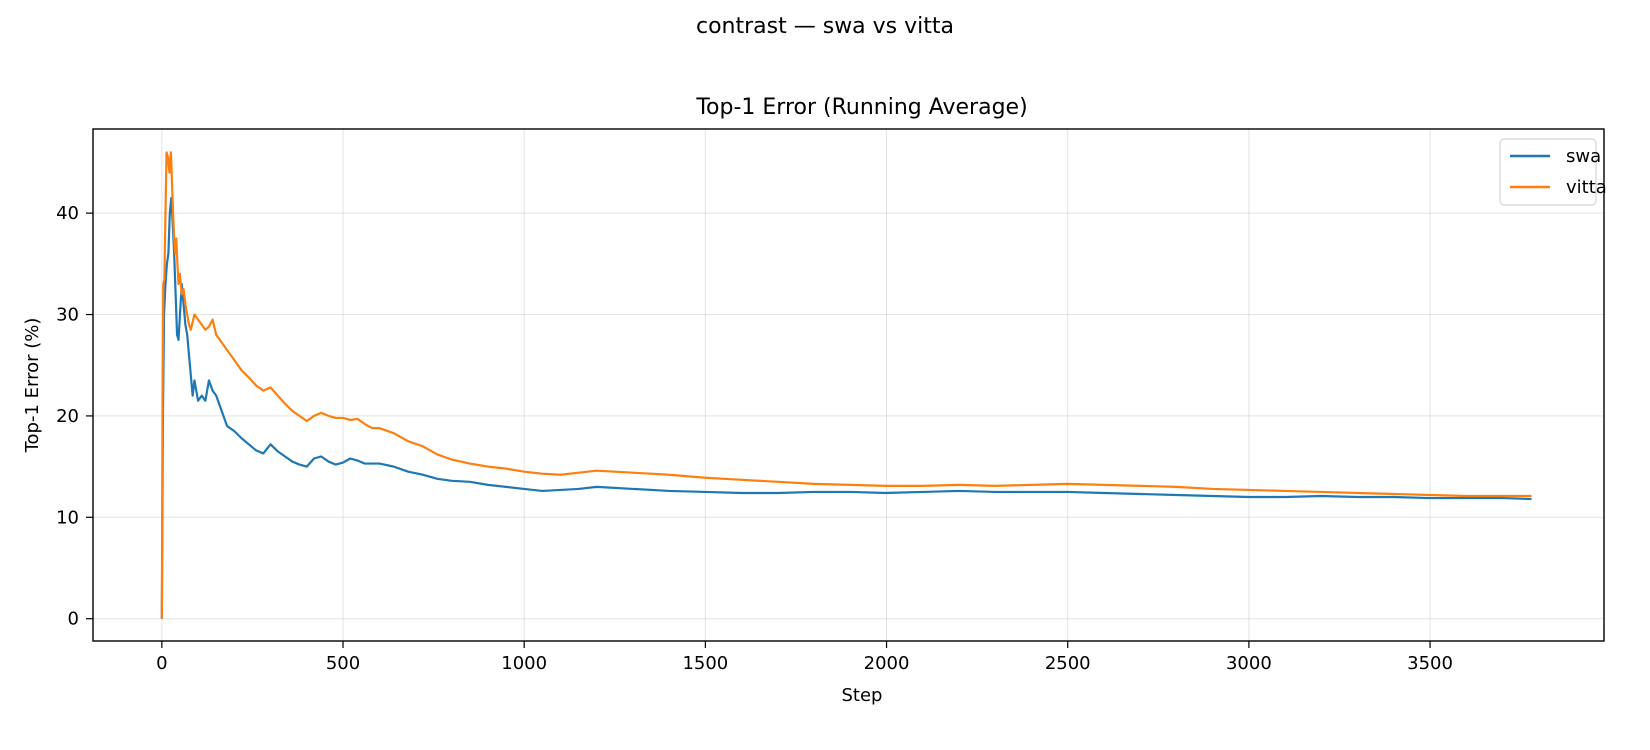 The width and height of the screenshot is (1650, 750). Describe the element at coordinates (1583, 156) in the screenshot. I see `legend-label-swa: swa` at that location.